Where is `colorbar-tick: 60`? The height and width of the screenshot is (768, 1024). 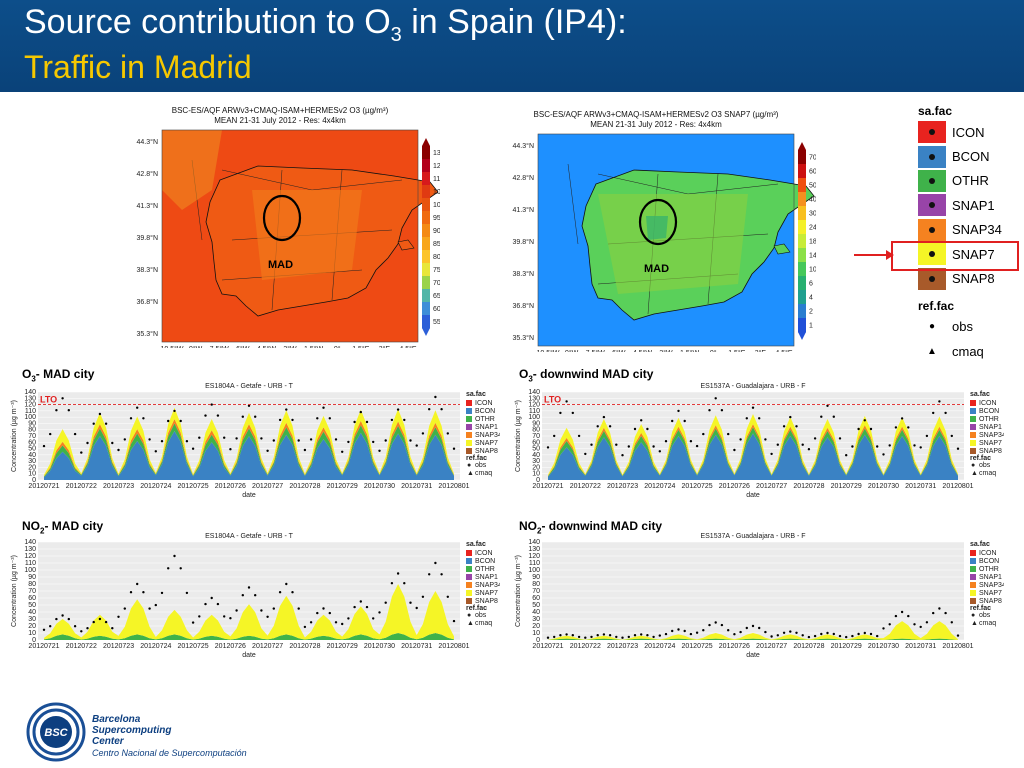 colorbar-tick: 60 is located at coordinates (812, 172).